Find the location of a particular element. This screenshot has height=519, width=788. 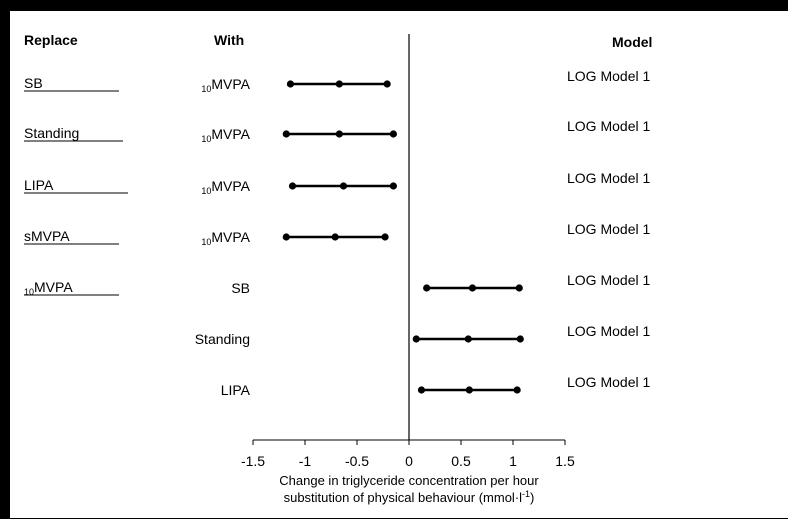

forest-row: Standing 10MVPA LOG Model 1 is located at coordinates (337, 131).